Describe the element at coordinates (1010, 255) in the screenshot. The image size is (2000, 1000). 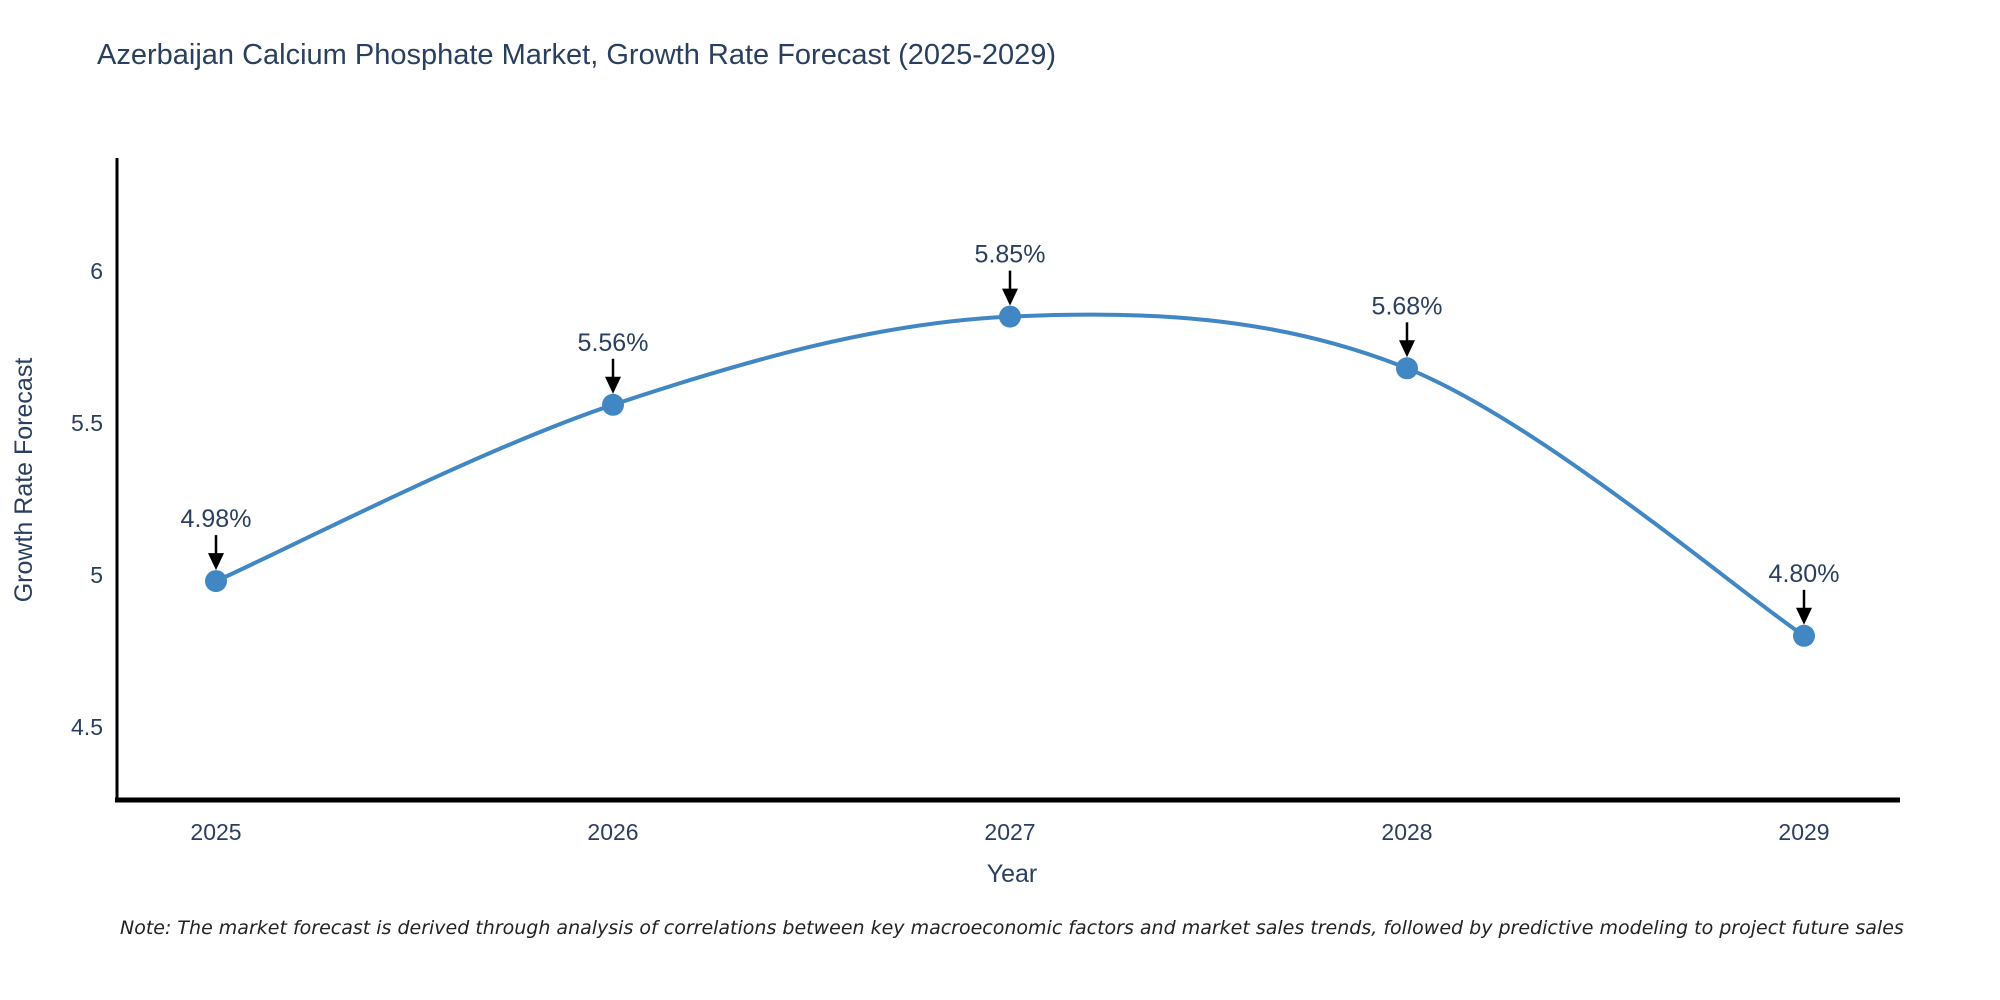
I see `data-label: 5.85%` at that location.